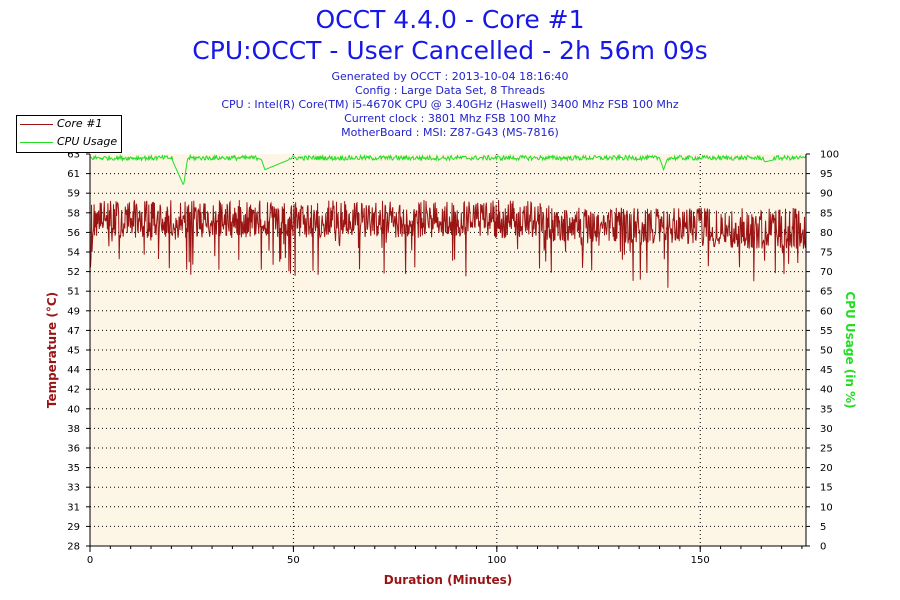 This screenshot has width=900, height=600. I want to click on y2-tick-label: 90, so click(826, 194).